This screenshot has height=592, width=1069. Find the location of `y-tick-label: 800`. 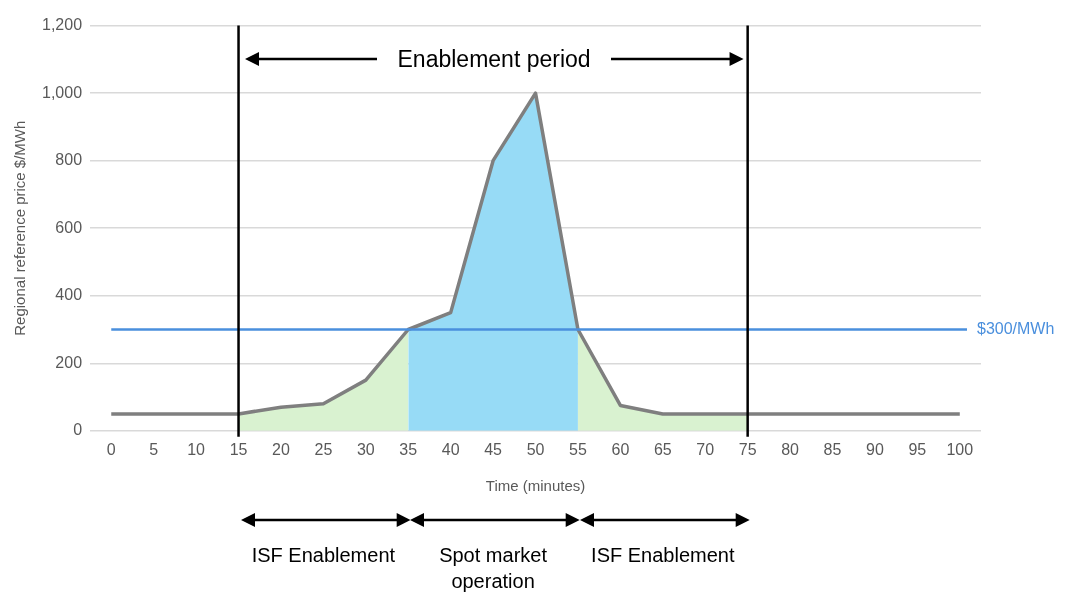

y-tick-label: 800 is located at coordinates (69, 160).